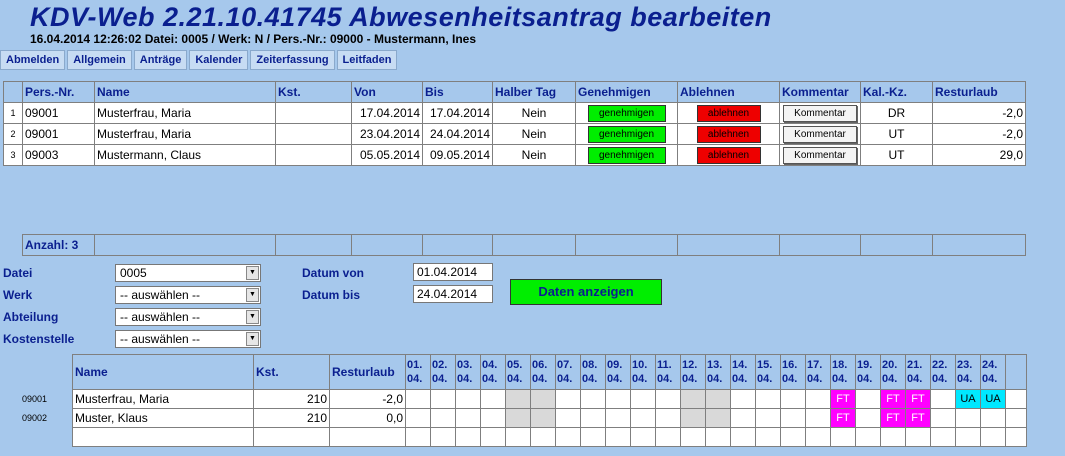 The image size is (1065, 456). Describe the element at coordinates (367, 60) in the screenshot. I see `nav-leitfaden: Leitfaden` at that location.